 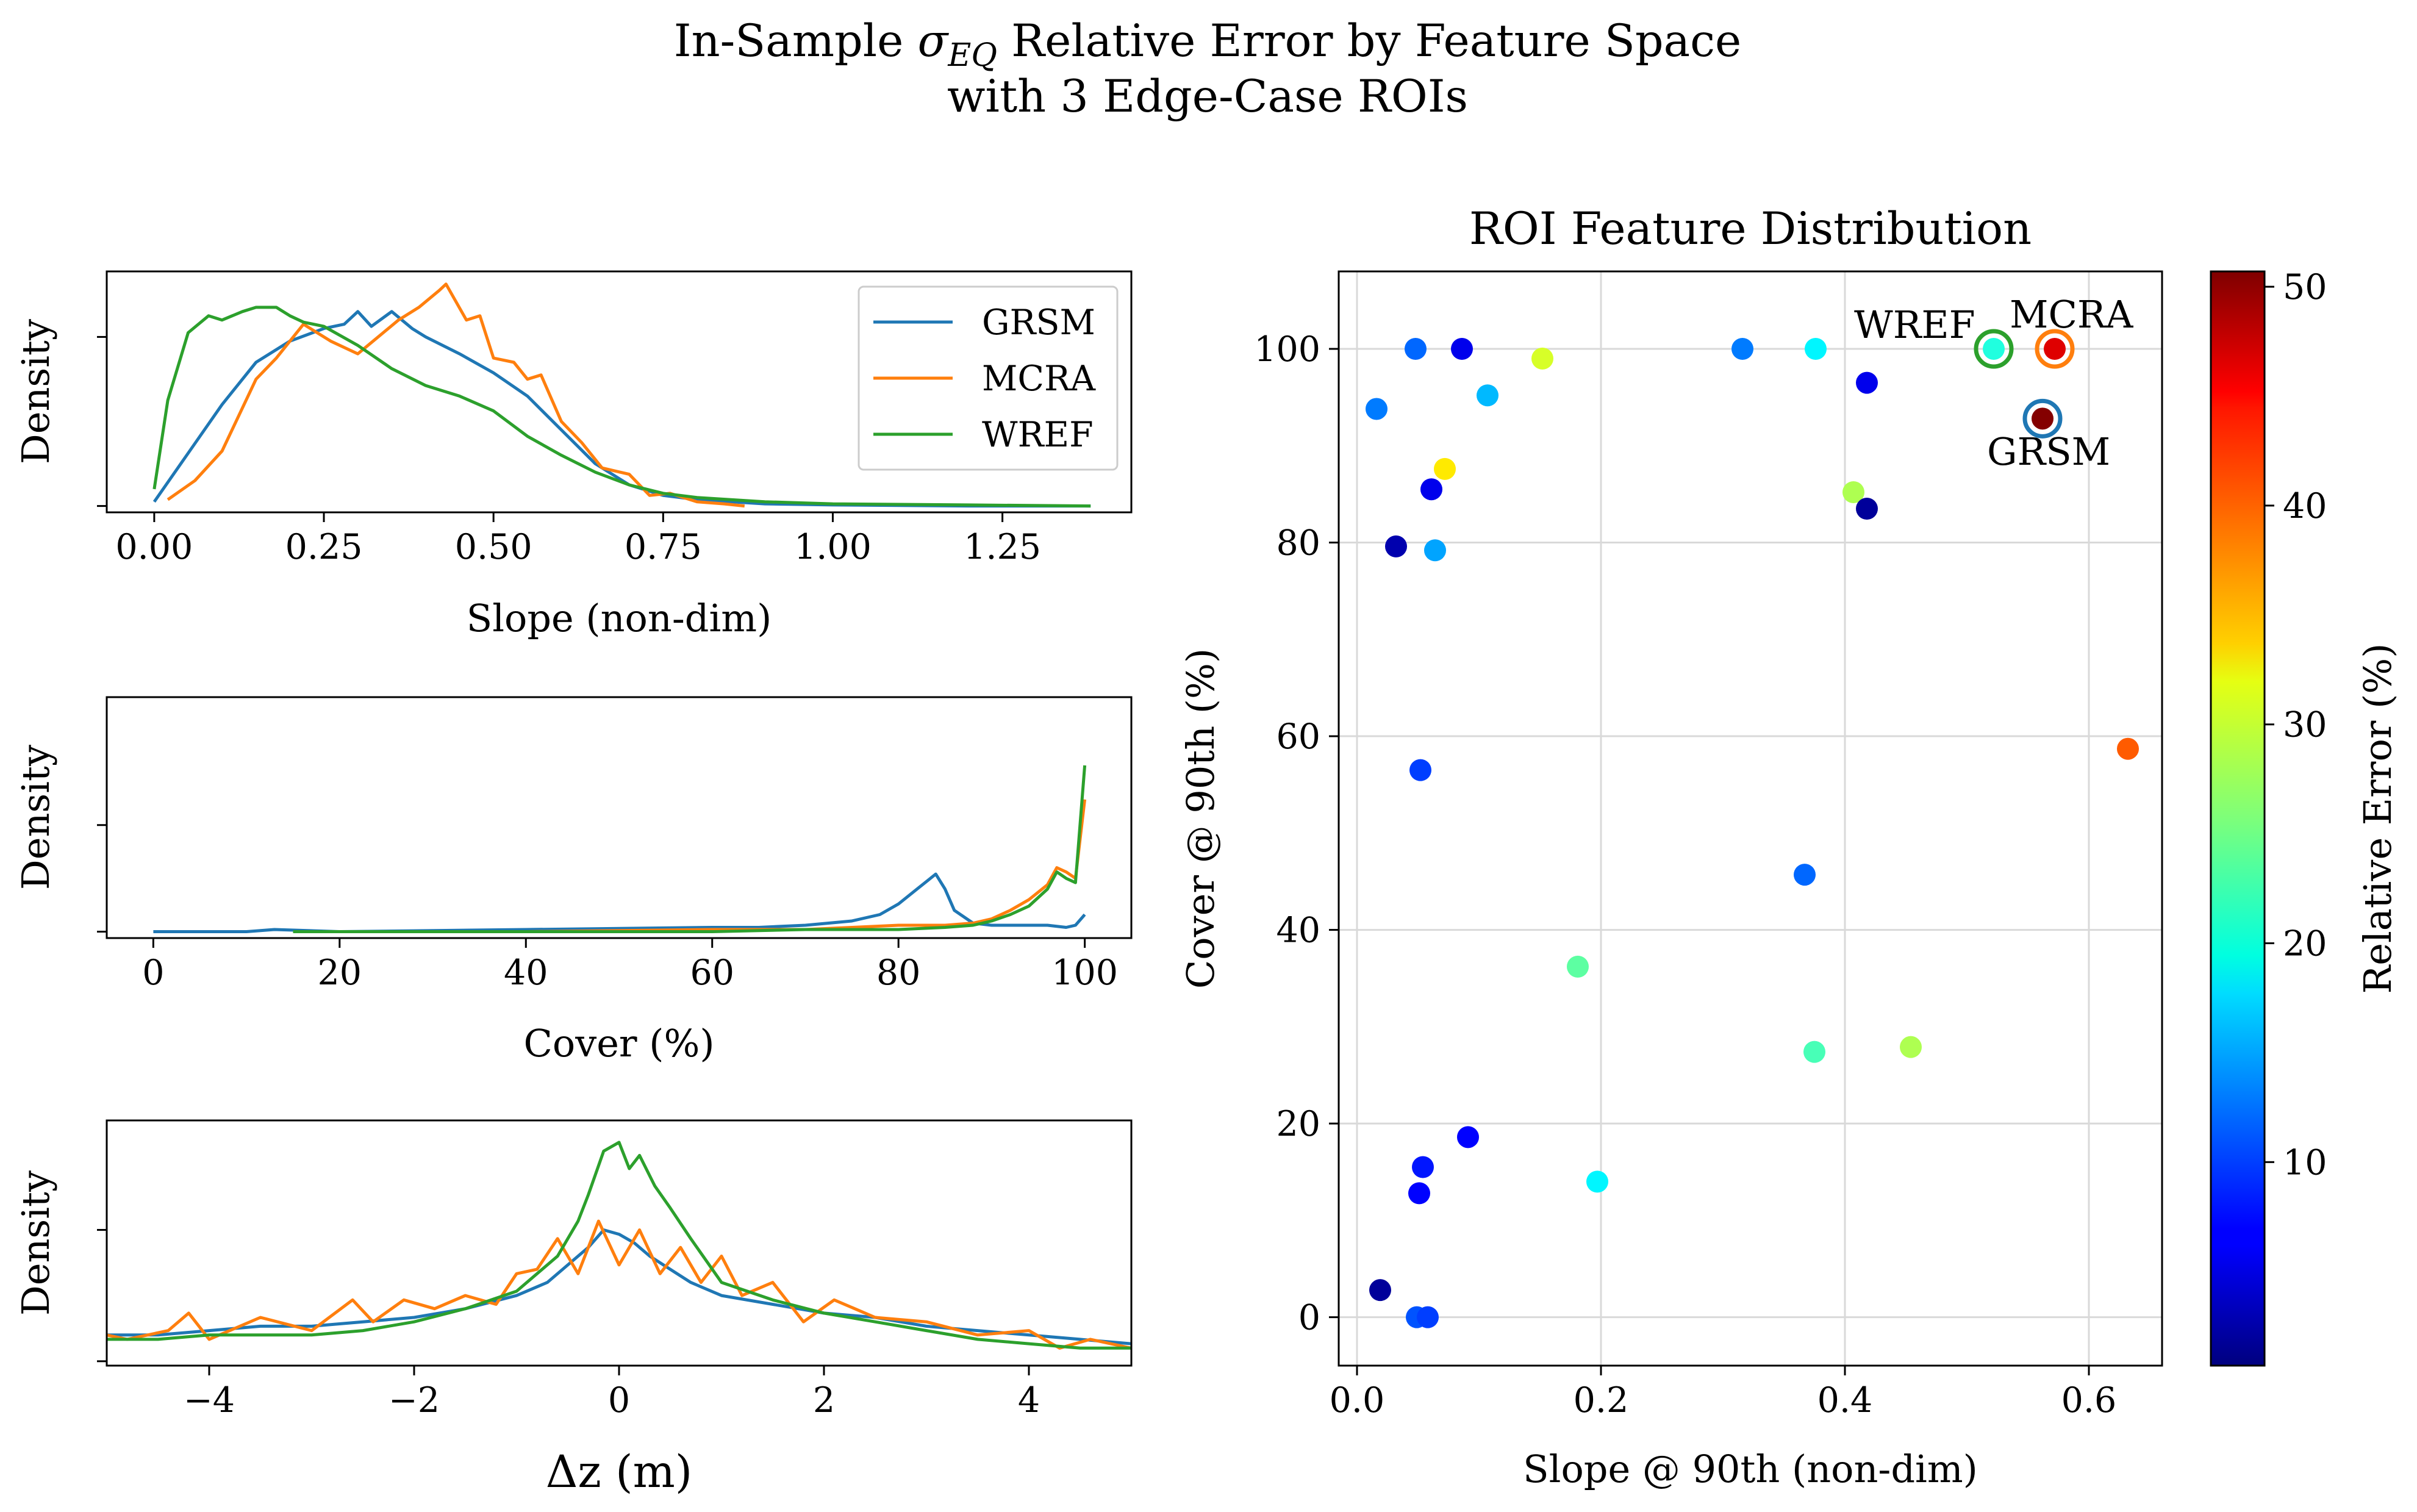 What do you see at coordinates (1298, 543) in the screenshot?
I see `roi-ytick-label: 80` at bounding box center [1298, 543].